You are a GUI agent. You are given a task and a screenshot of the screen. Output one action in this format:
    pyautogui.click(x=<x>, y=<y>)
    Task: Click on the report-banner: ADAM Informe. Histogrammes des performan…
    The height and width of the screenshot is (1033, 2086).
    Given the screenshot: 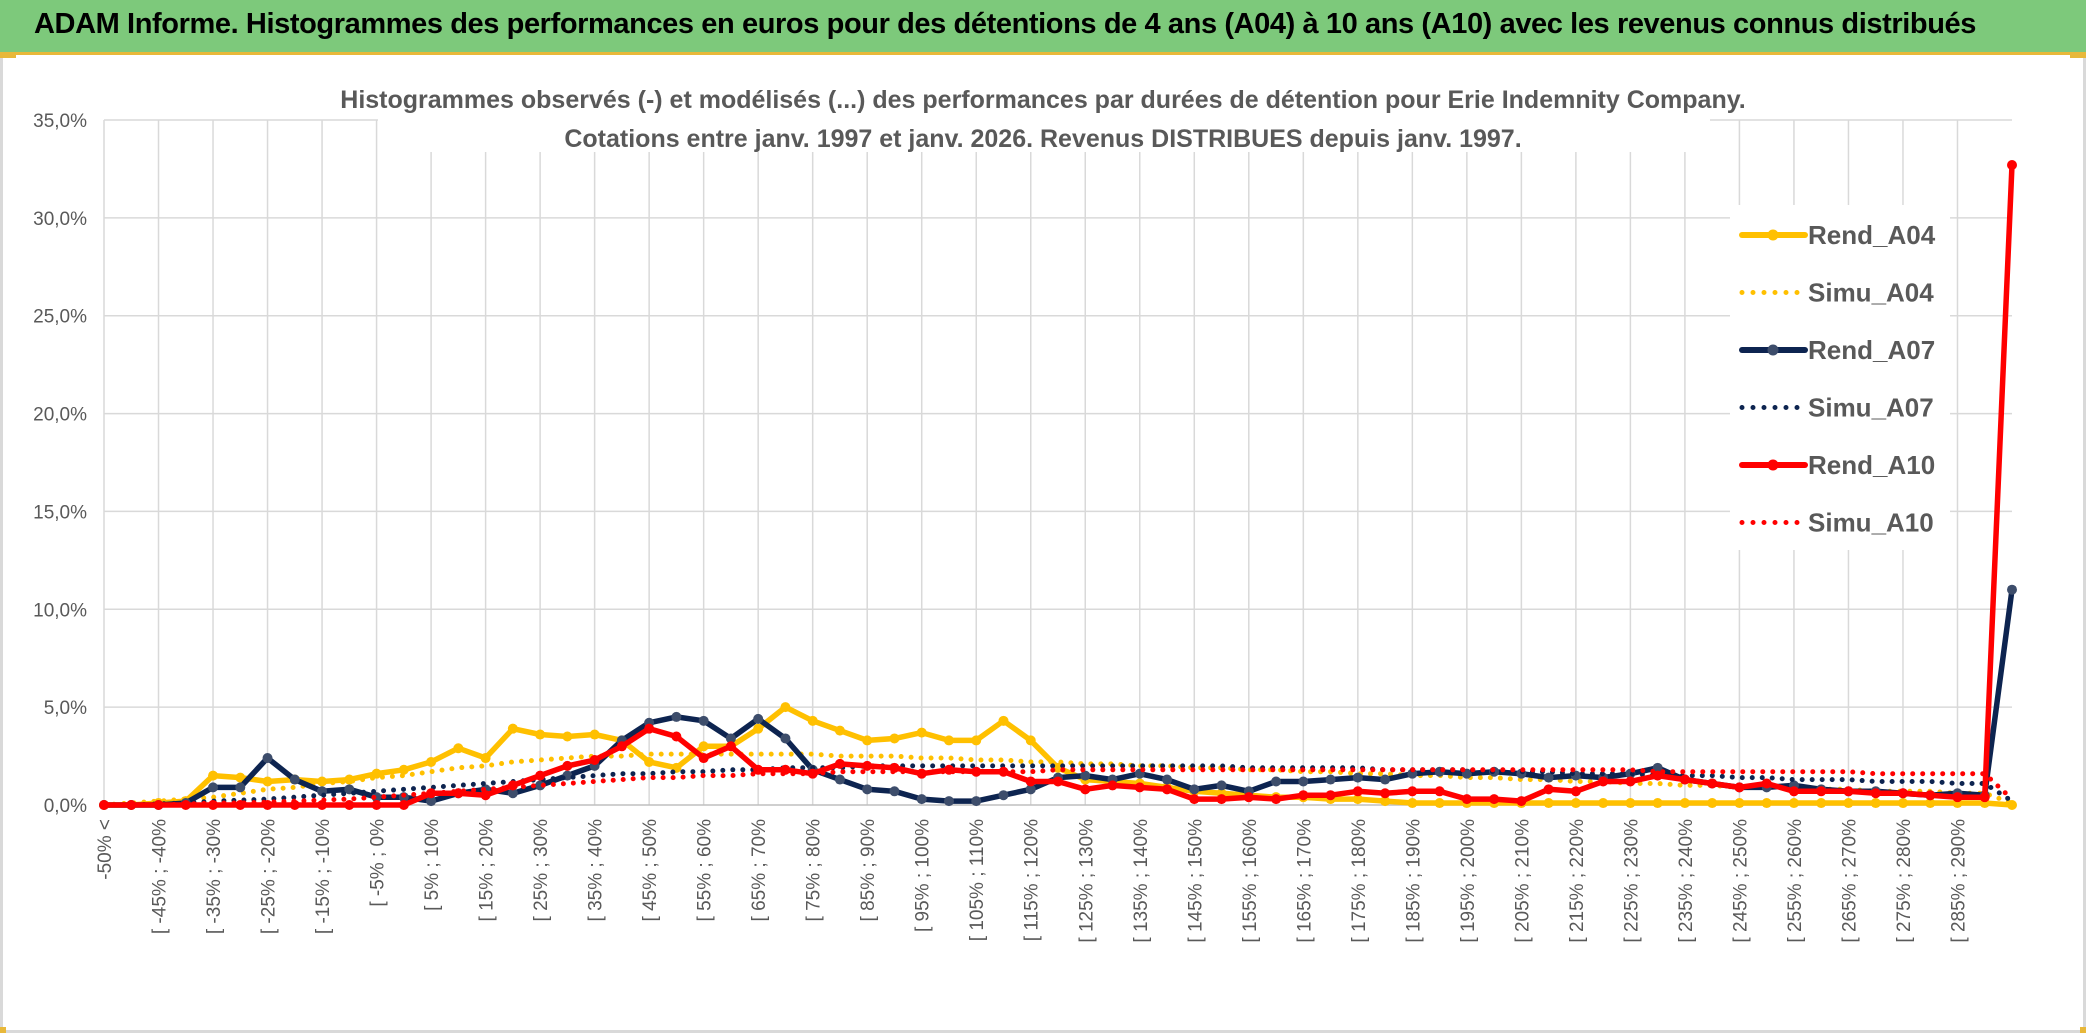 What is the action you would take?
    pyautogui.click(x=1043, y=27)
    